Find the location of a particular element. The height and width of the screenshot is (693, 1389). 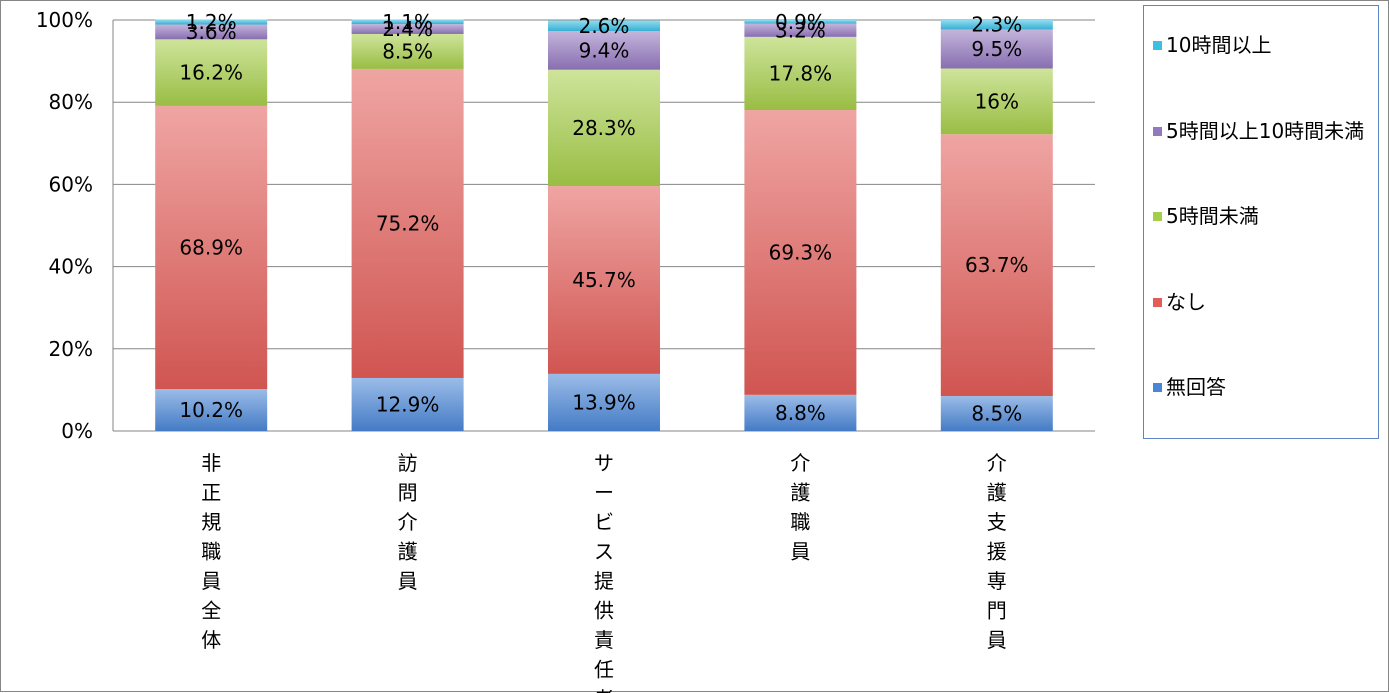

y-tick-label: 100% is located at coordinates (64, 20).